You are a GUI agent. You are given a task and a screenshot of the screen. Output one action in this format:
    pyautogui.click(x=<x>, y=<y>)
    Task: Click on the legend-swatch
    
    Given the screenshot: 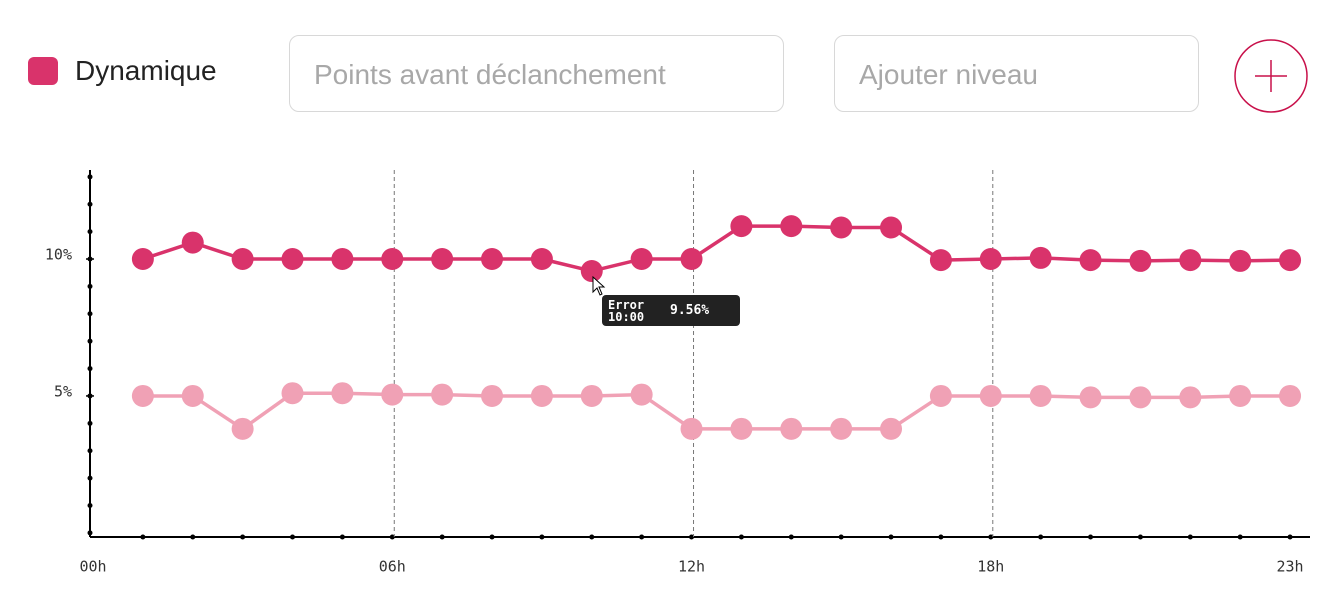 What is the action you would take?
    pyautogui.click(x=43, y=71)
    